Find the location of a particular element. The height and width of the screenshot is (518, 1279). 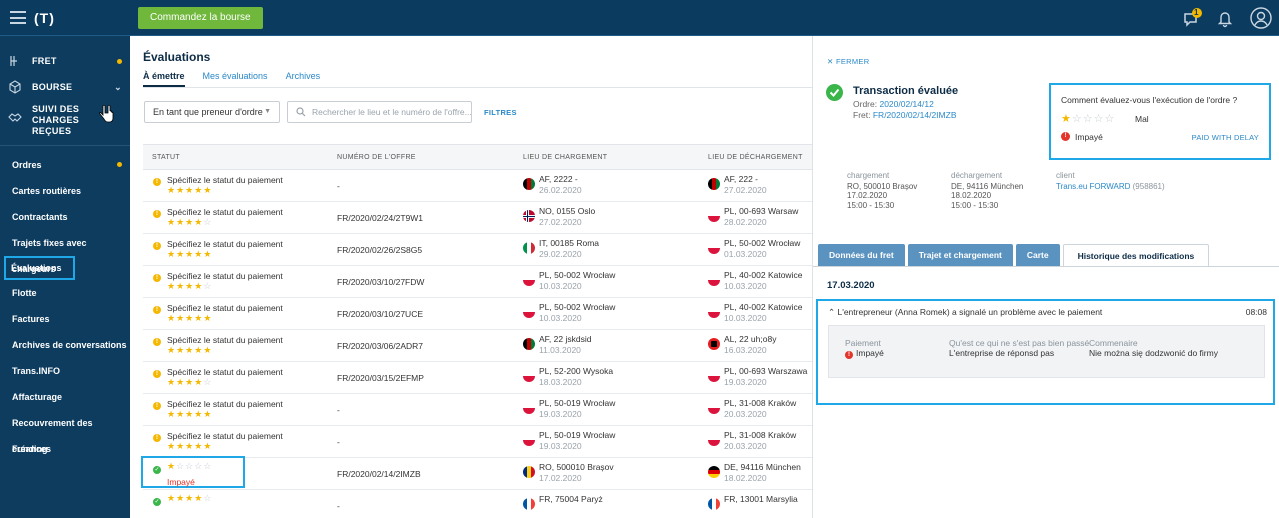

sidebar-item-trajets-fixes: Trajets fixes avec chargeurs is located at coordinates (49, 256).